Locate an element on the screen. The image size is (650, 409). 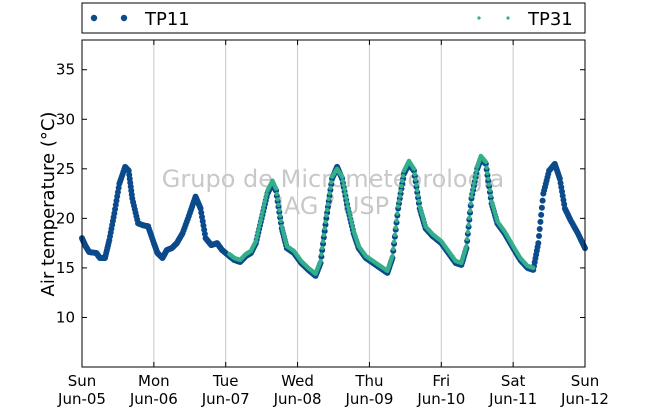
y-tick-label: 20 is located at coordinates (65, 218).